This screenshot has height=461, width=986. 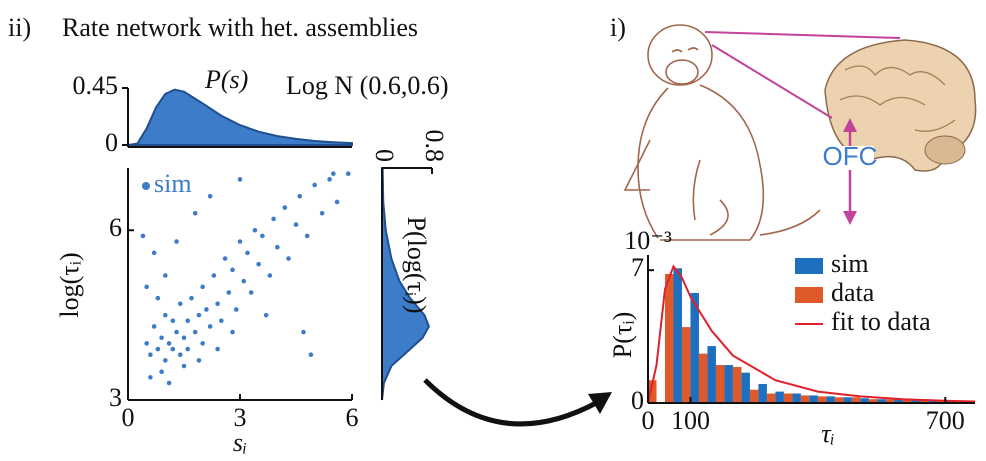 What do you see at coordinates (637, 267) in the screenshot?
I see `y-tick-label: 7` at bounding box center [637, 267].